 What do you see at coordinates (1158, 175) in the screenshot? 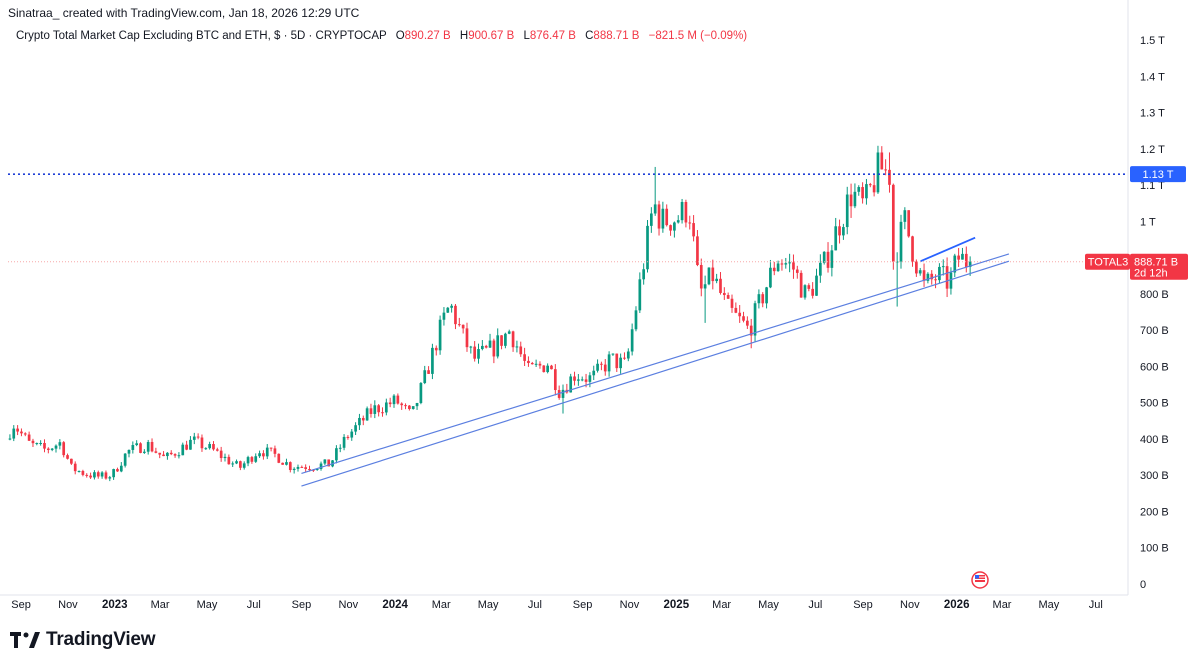
I see `resistance-label: 1.13 T` at bounding box center [1158, 175].